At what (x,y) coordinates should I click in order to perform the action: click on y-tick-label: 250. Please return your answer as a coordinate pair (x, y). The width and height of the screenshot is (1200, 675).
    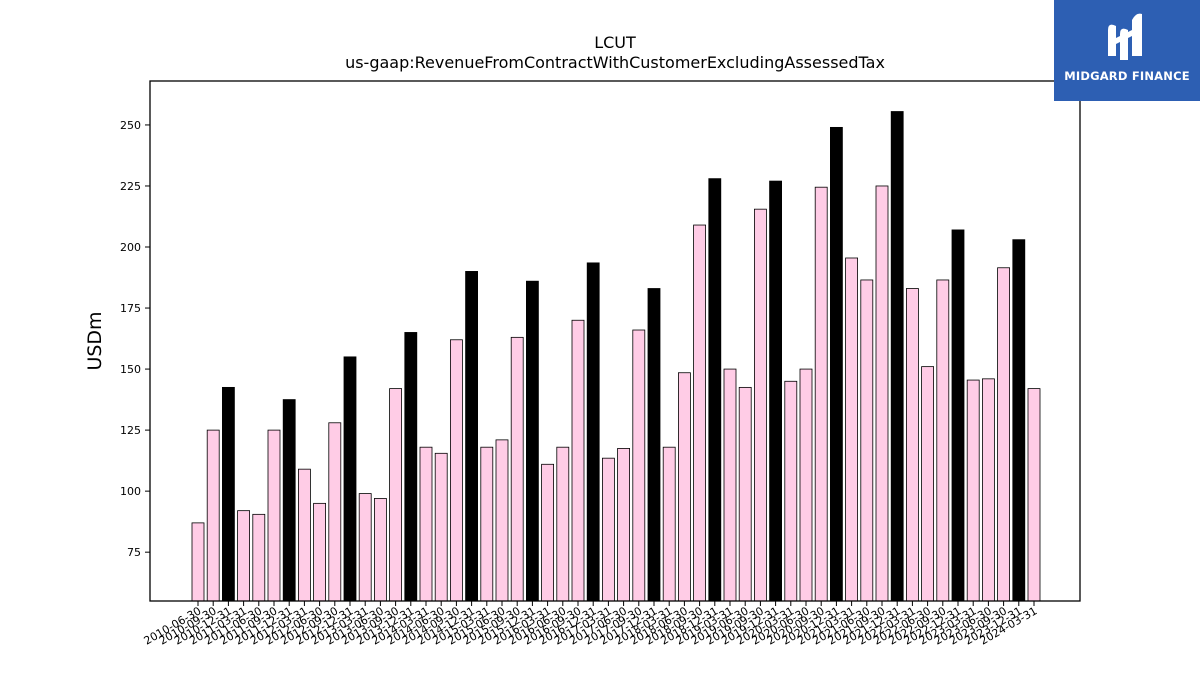
    Looking at the image, I should click on (130, 125).